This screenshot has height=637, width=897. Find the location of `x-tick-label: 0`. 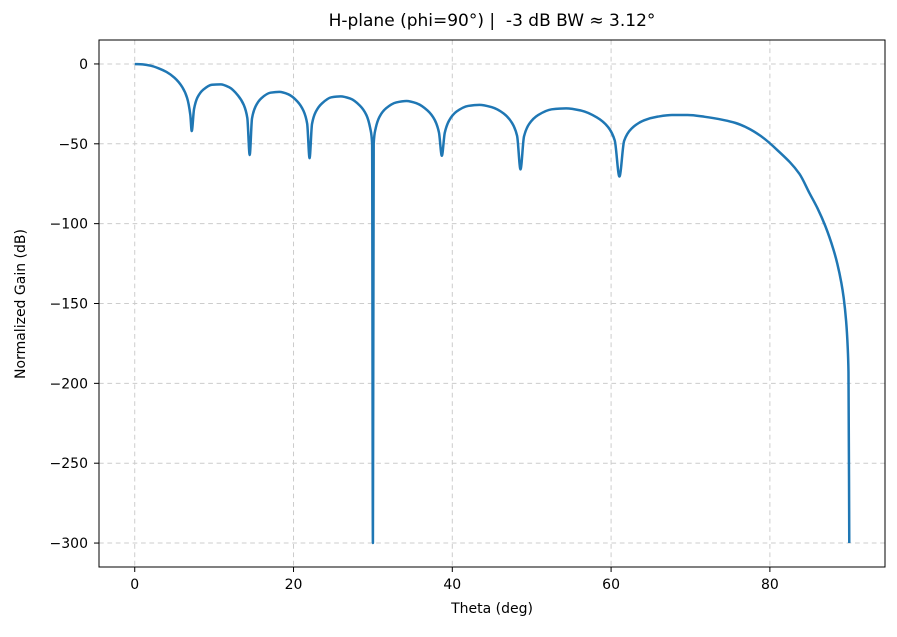

x-tick-label: 0 is located at coordinates (134, 585).